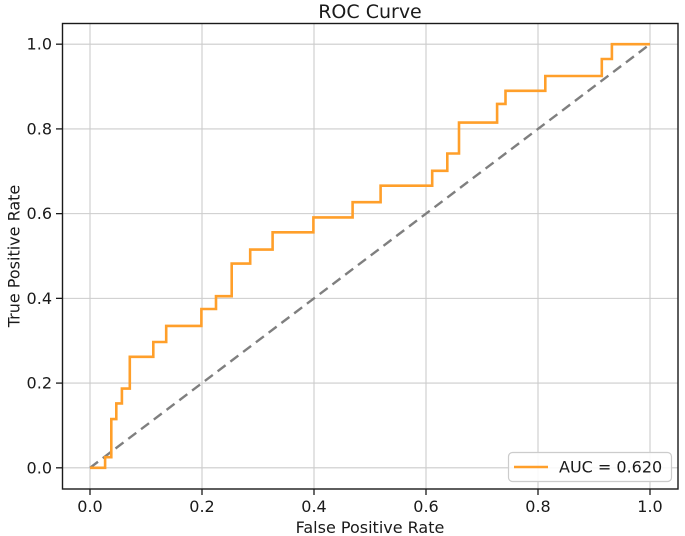  Describe the element at coordinates (610, 467) in the screenshot. I see `legend-label: AUC = 0.620` at that location.